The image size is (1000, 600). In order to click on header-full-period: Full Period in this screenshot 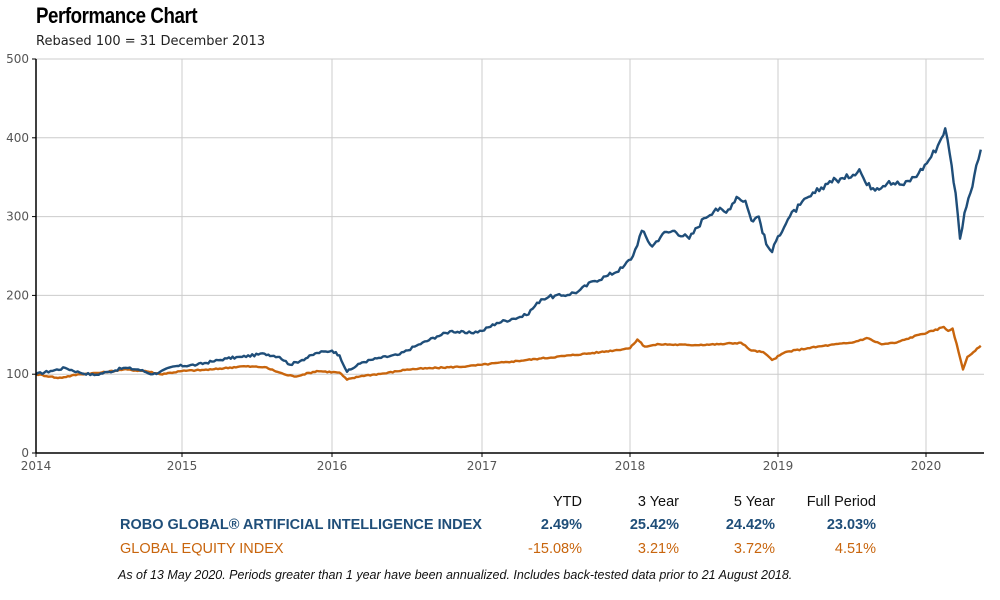, I will do `click(841, 502)`.